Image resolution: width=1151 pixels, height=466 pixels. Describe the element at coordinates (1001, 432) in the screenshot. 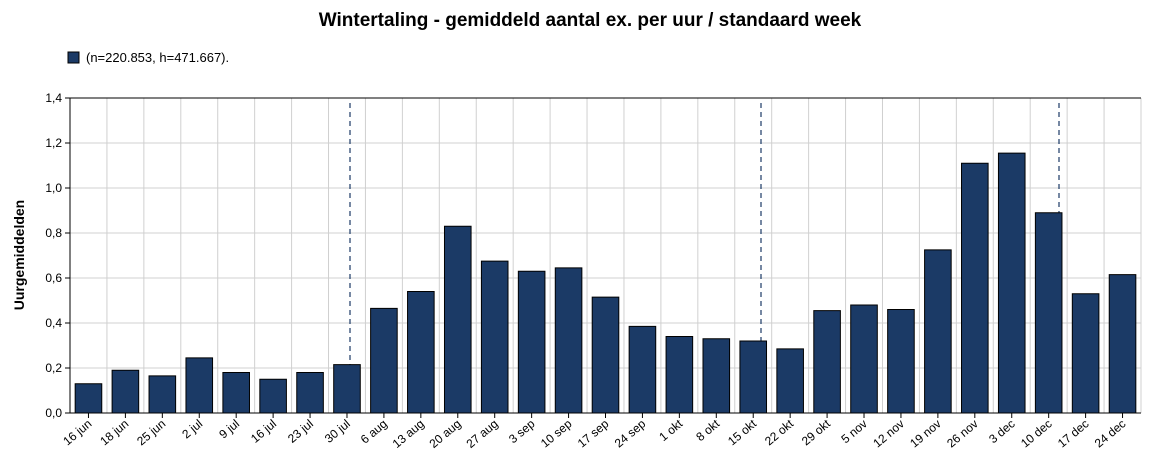

I see `x-tick-label: 3 dec` at that location.